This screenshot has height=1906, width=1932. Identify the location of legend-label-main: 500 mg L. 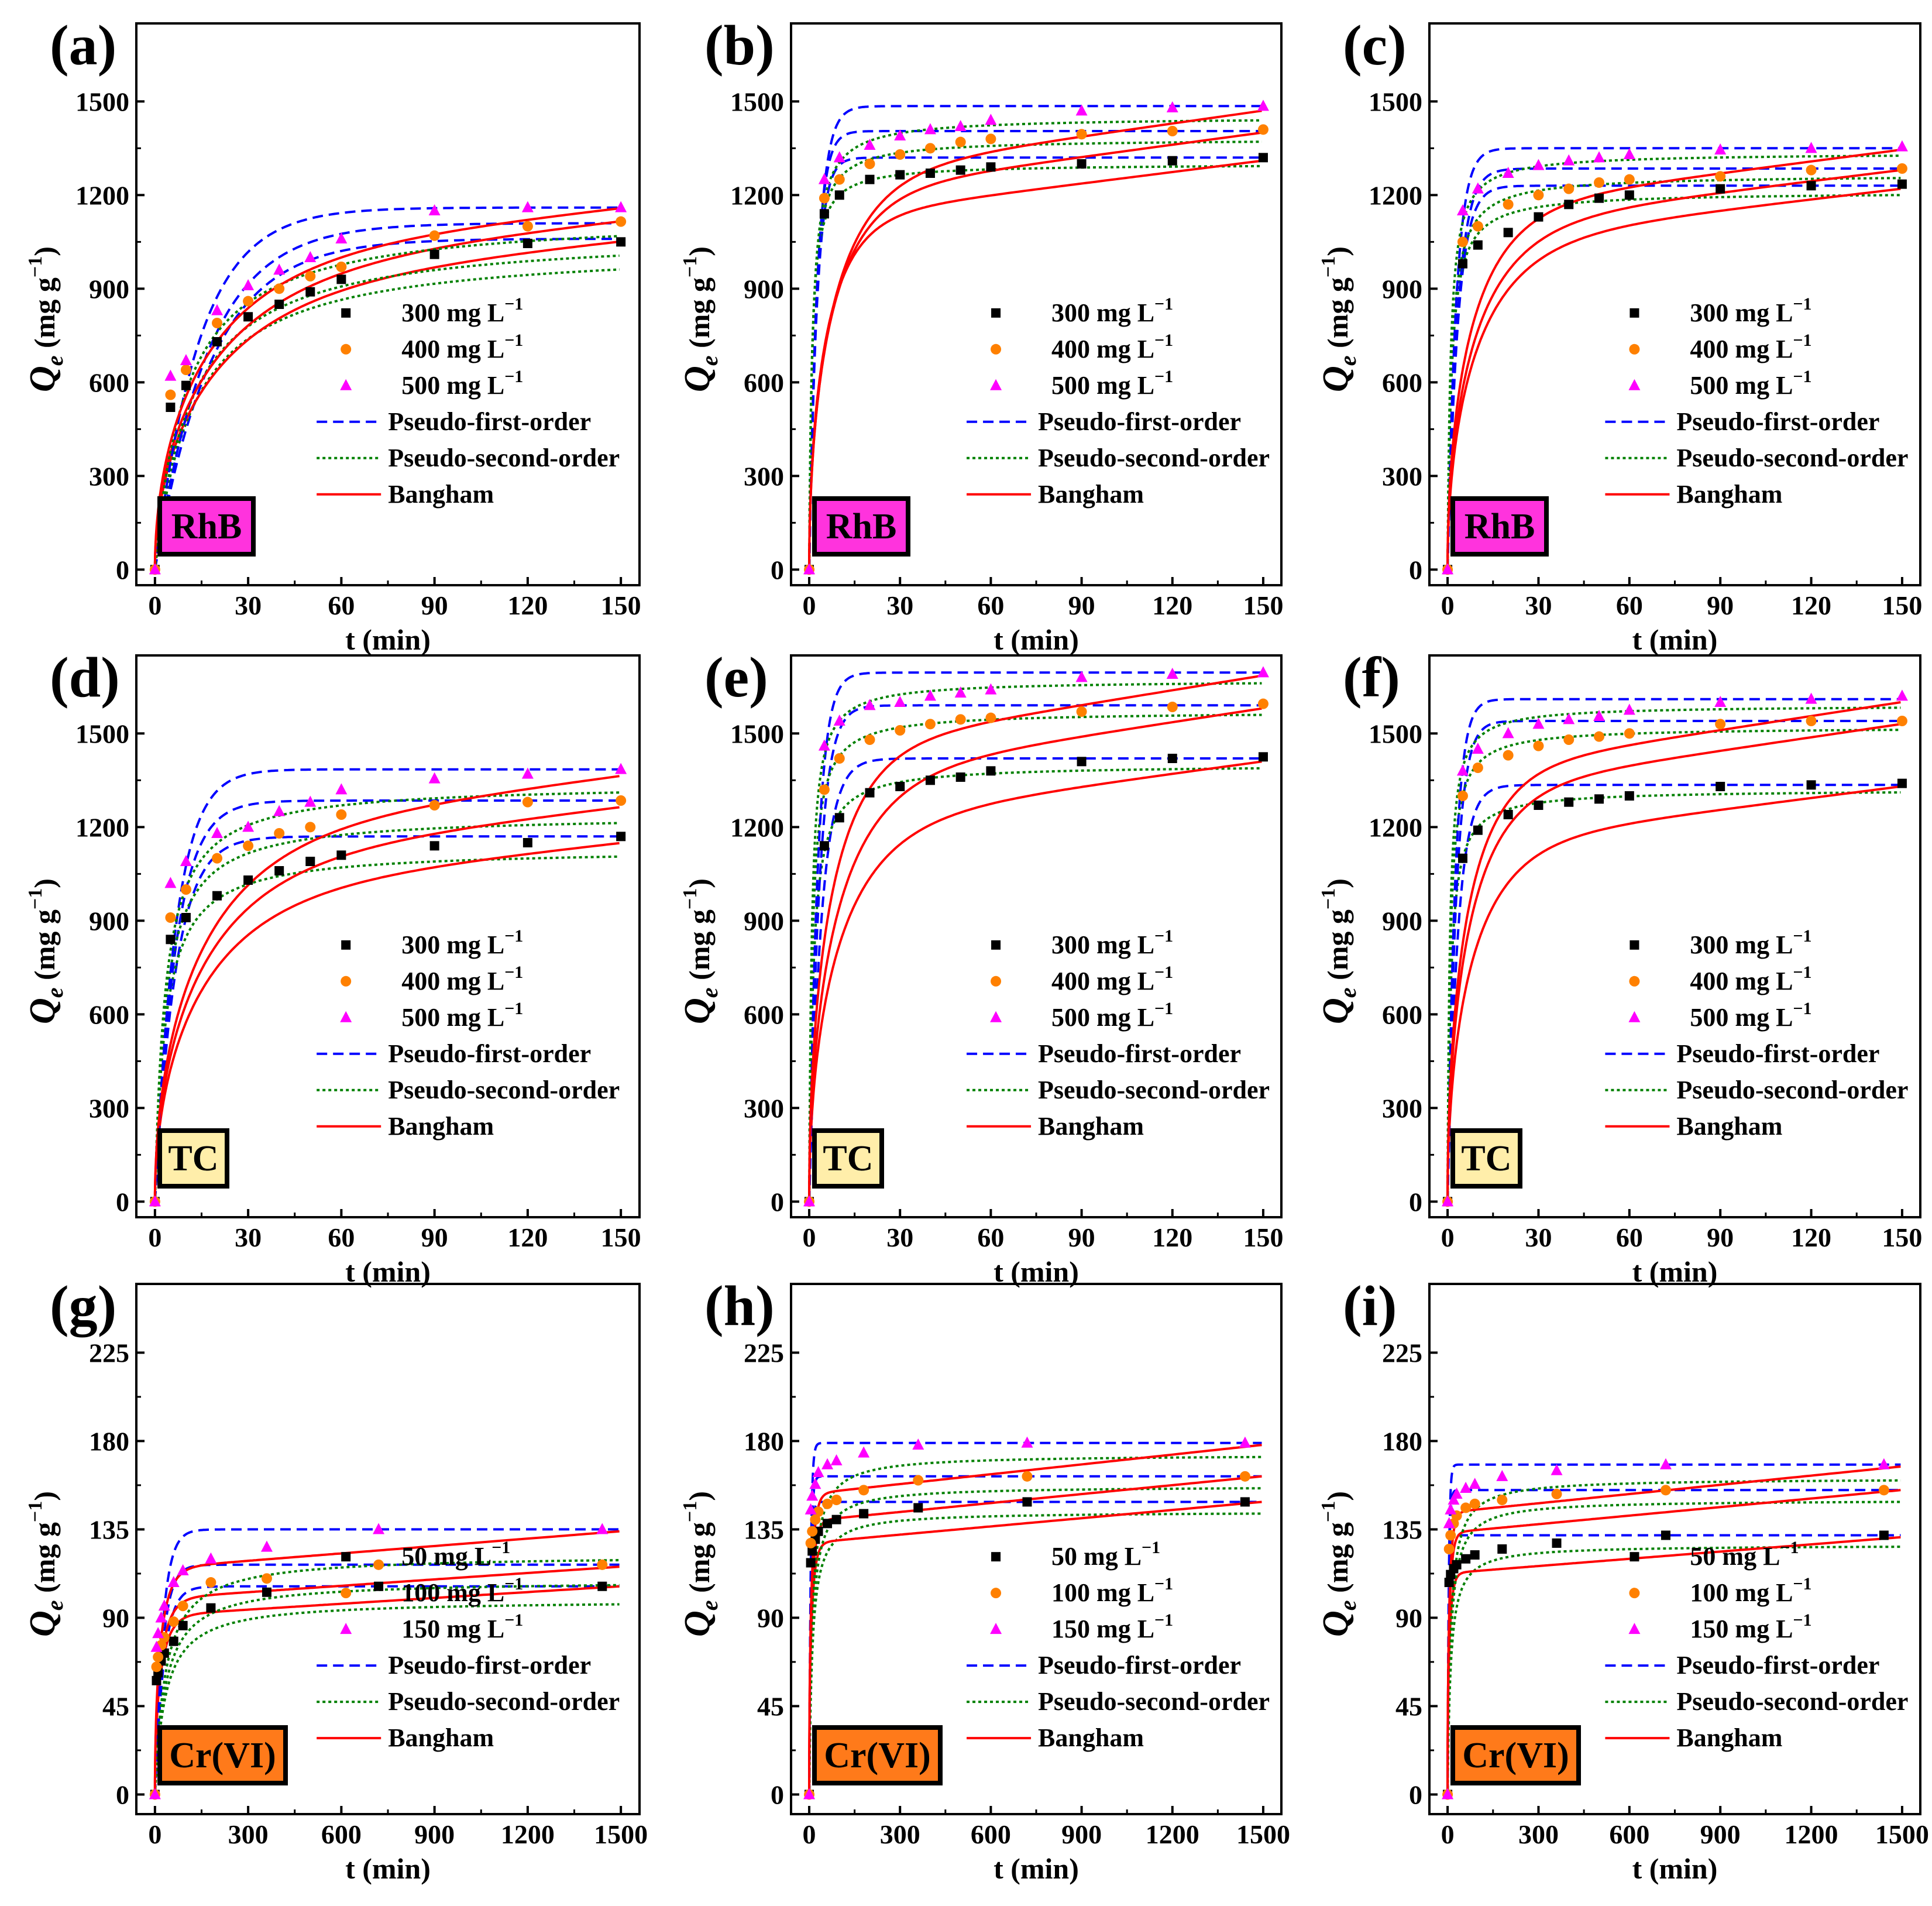
(452, 385).